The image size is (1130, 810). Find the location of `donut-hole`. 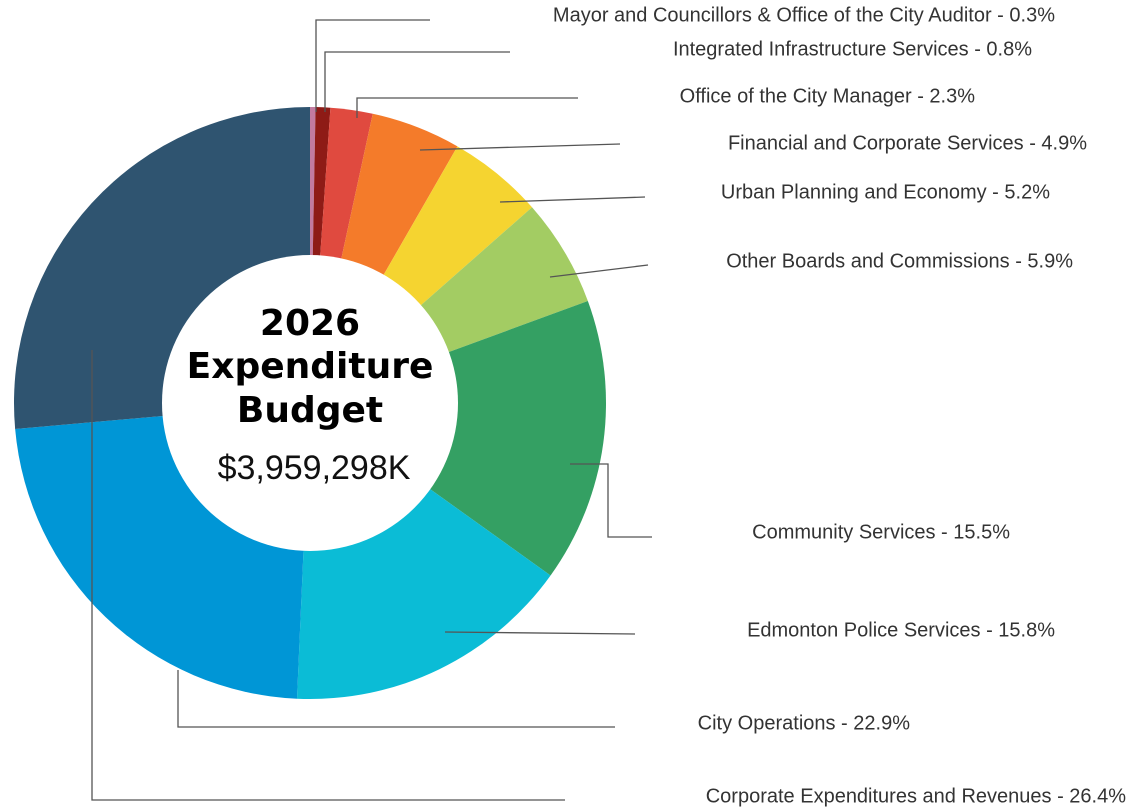

donut-hole is located at coordinates (310, 403).